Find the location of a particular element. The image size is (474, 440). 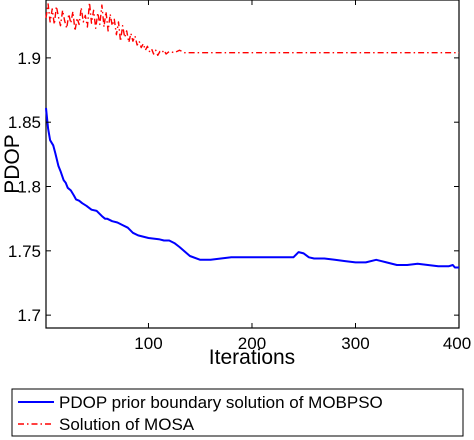

x-tick-label-1: 200 is located at coordinates (252, 343).